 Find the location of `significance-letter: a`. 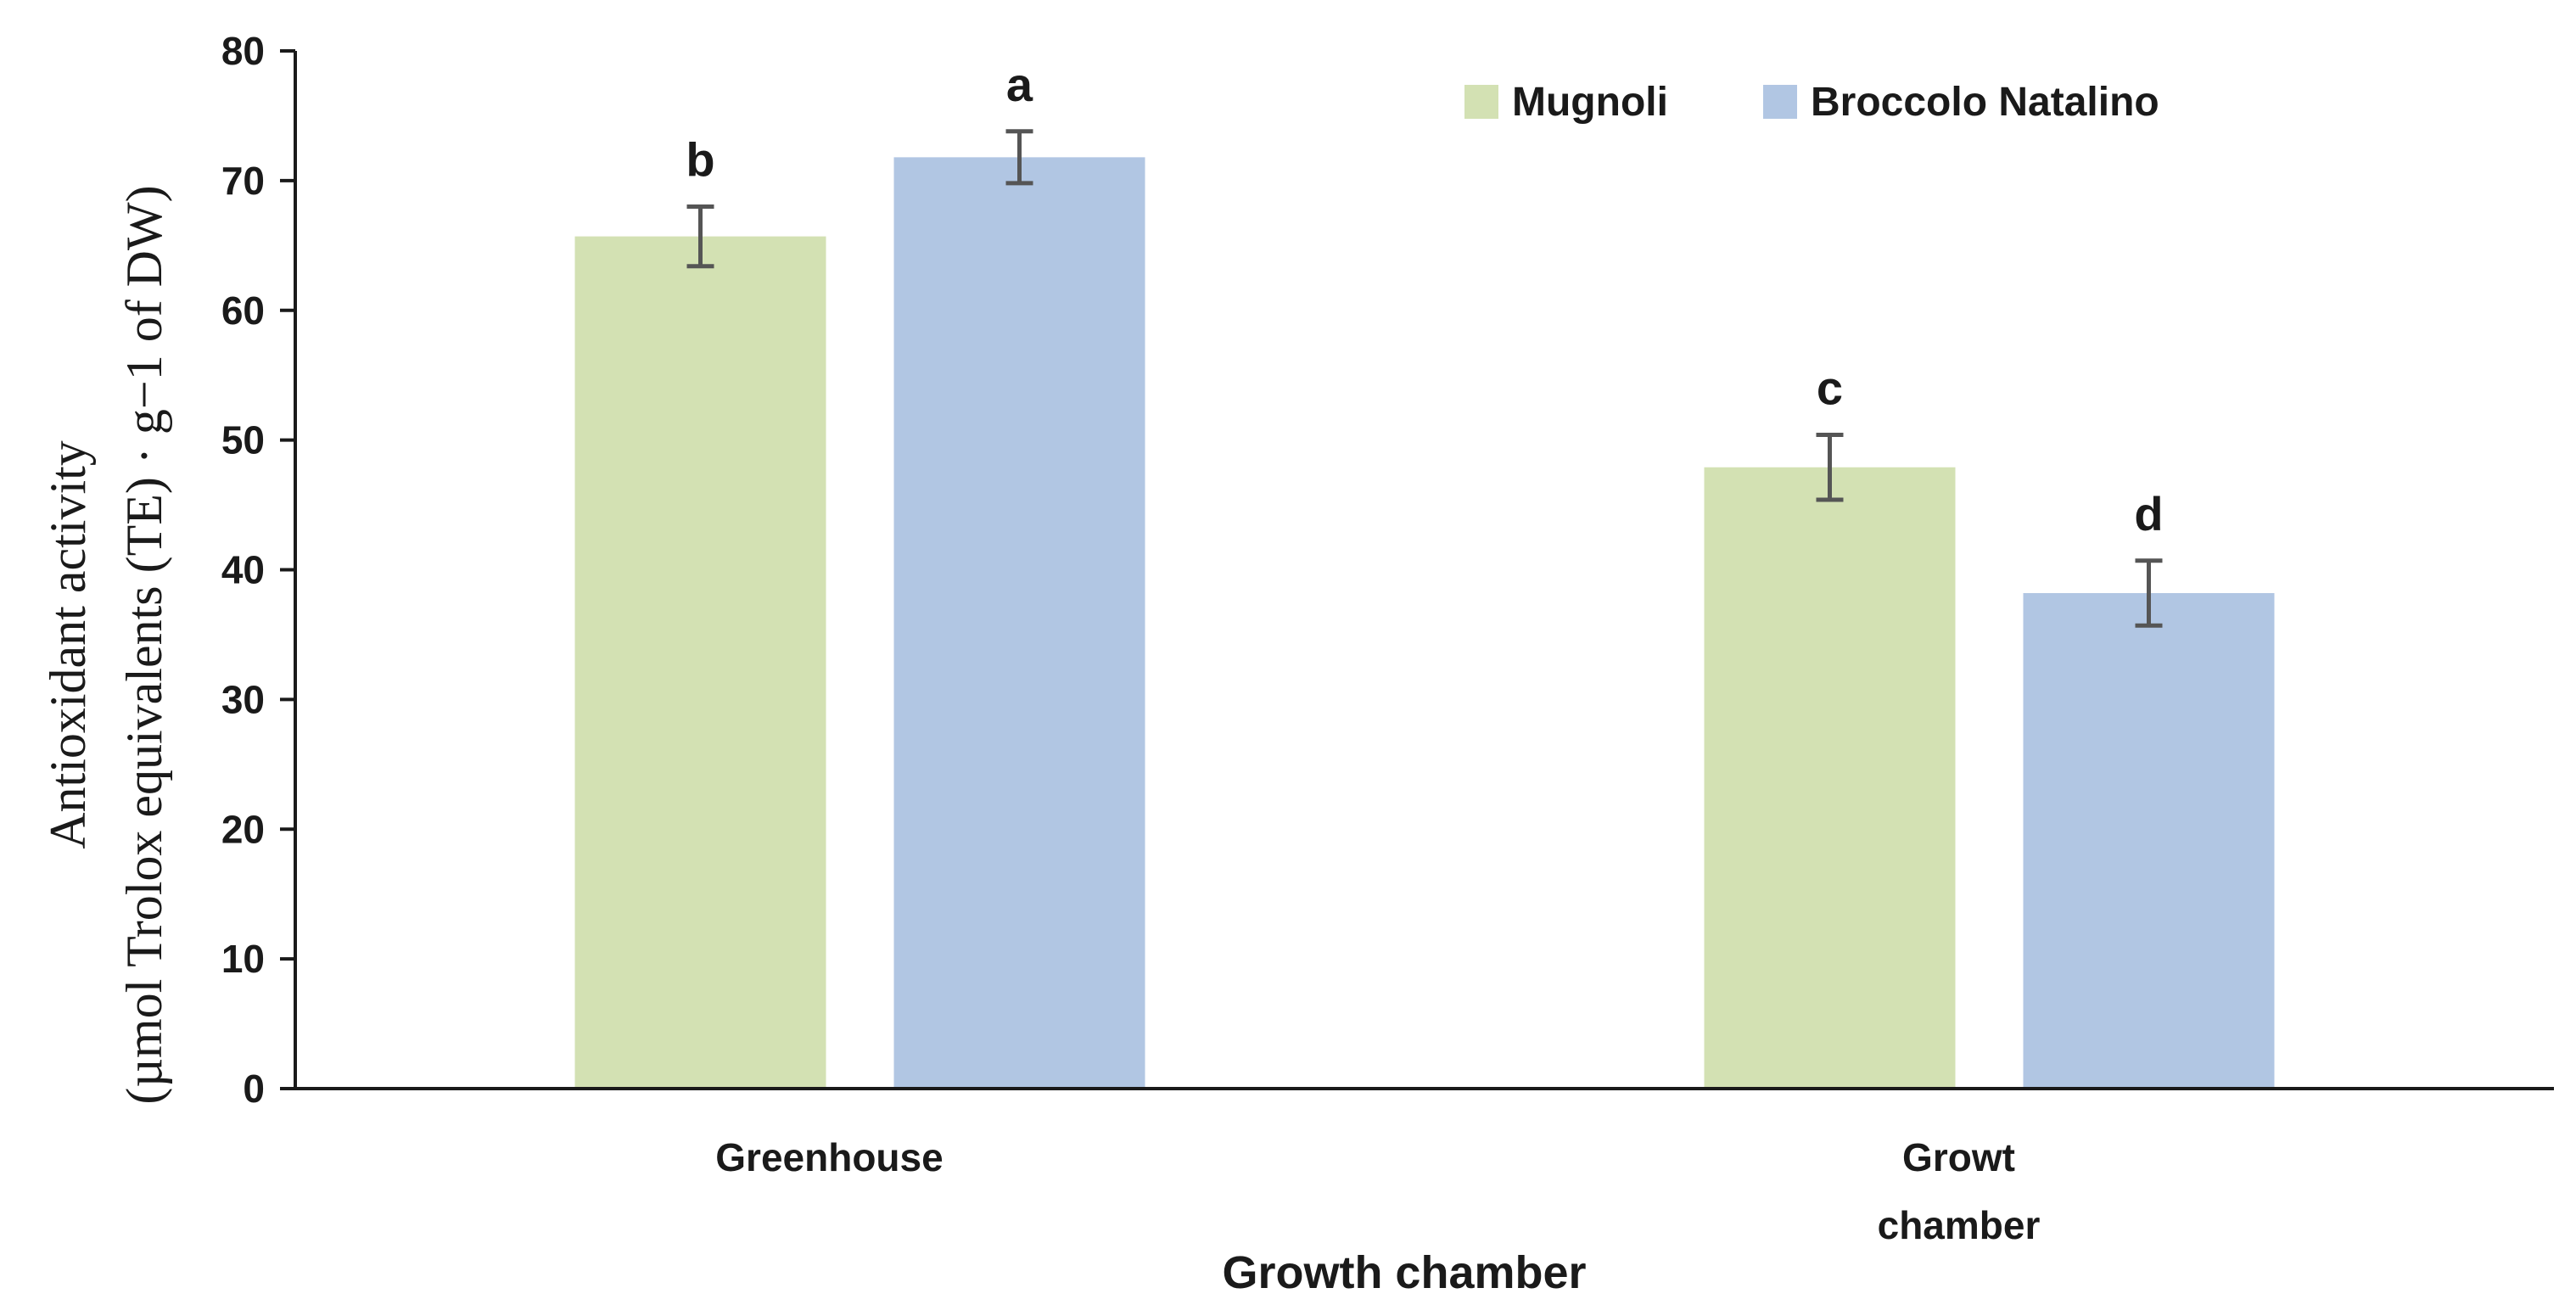

significance-letter: a is located at coordinates (1020, 85).